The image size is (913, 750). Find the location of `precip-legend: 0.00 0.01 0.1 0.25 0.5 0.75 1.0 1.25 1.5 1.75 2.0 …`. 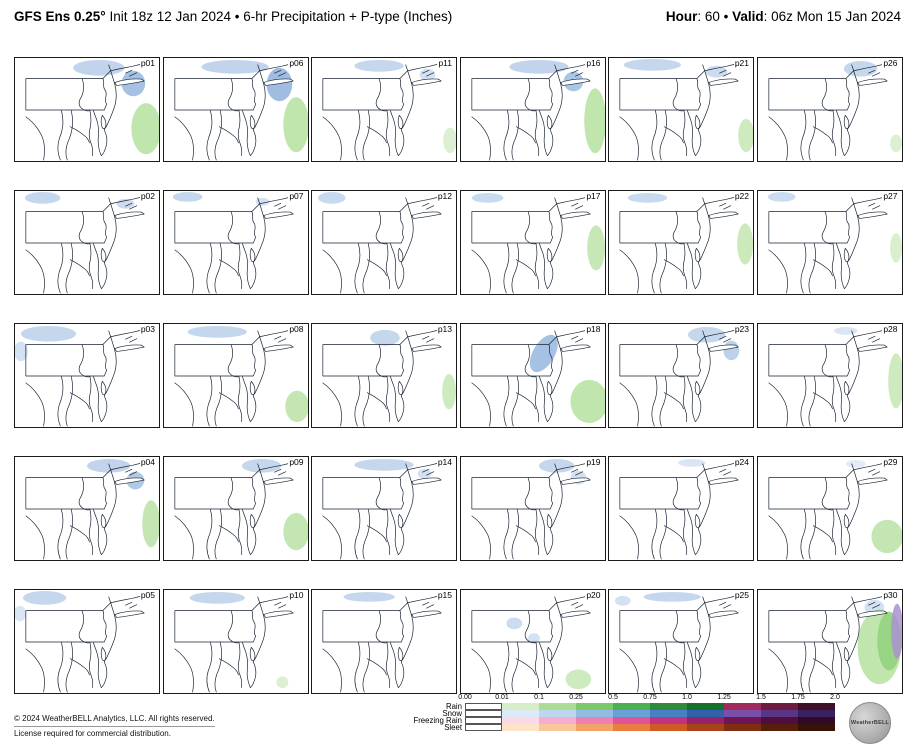

precip-legend: 0.00 0.01 0.1 0.25 0.5 0.75 1.0 1.25 1.5 1.75 2.0 … is located at coordinates (619, 712).